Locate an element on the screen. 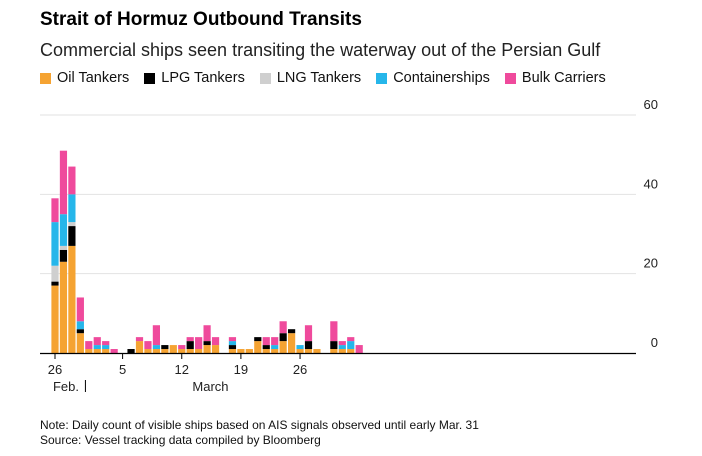 Image resolution: width=702 pixels, height=456 pixels. y-tick-label: 60 is located at coordinates (651, 104).